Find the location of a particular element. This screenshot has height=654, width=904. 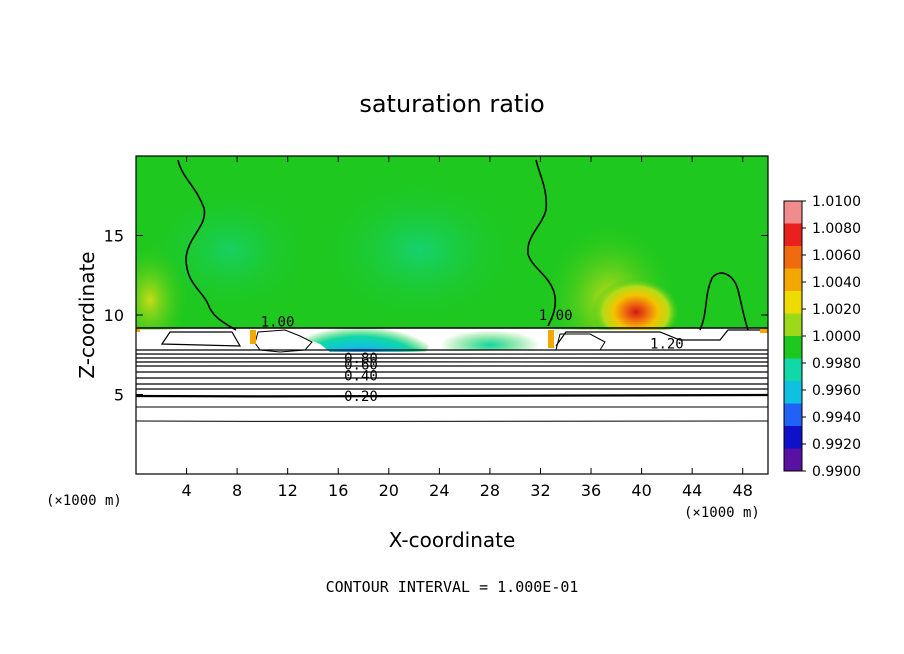

contour-label: 0.80 is located at coordinates (361, 359).